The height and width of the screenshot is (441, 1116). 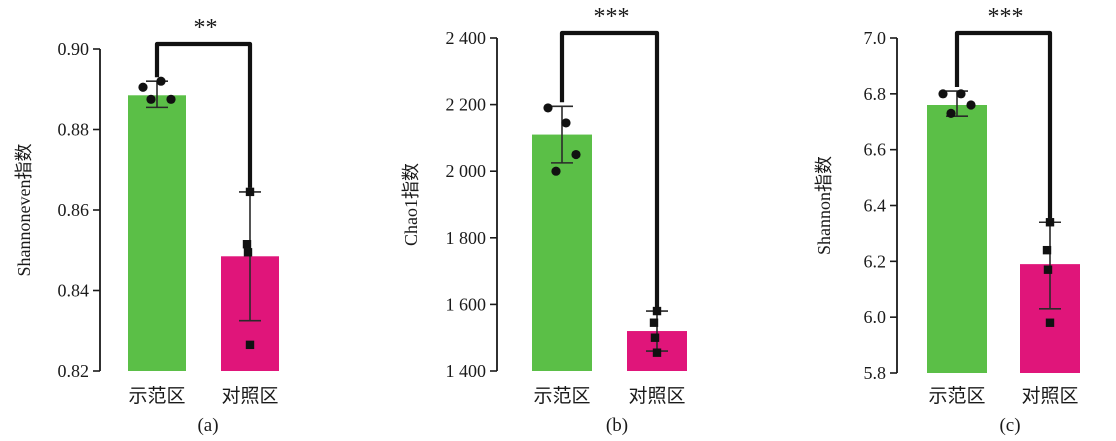 I want to click on y-tick-label: 2 200, so click(x=466, y=105).